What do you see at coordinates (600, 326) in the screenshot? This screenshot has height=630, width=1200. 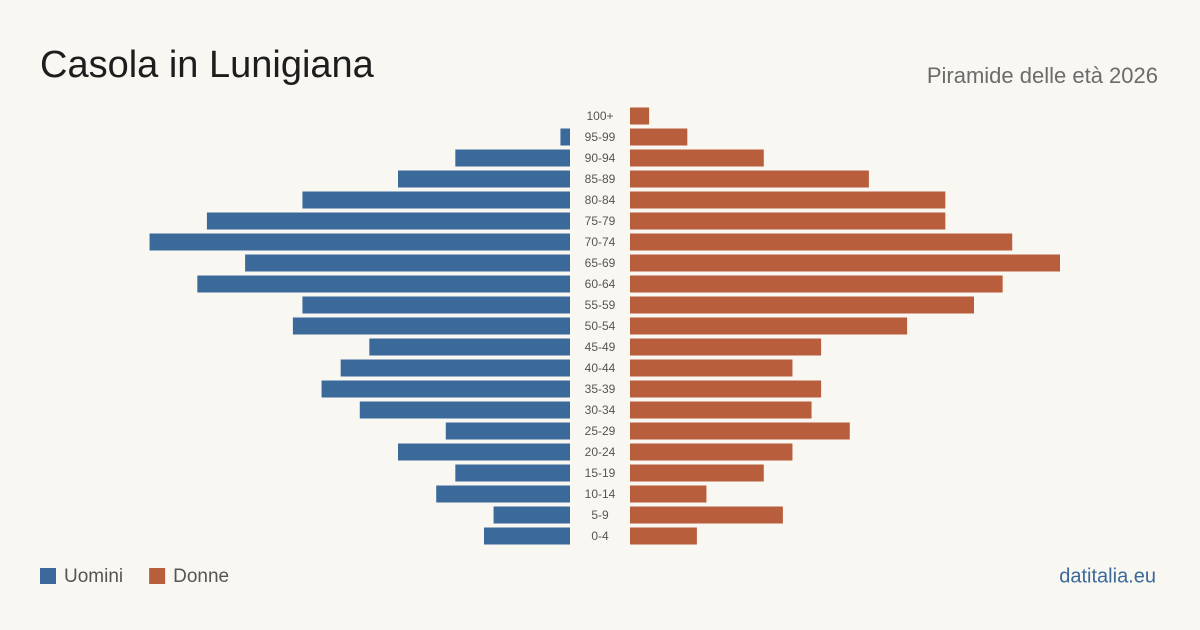 I see `age-label: 50-54` at bounding box center [600, 326].